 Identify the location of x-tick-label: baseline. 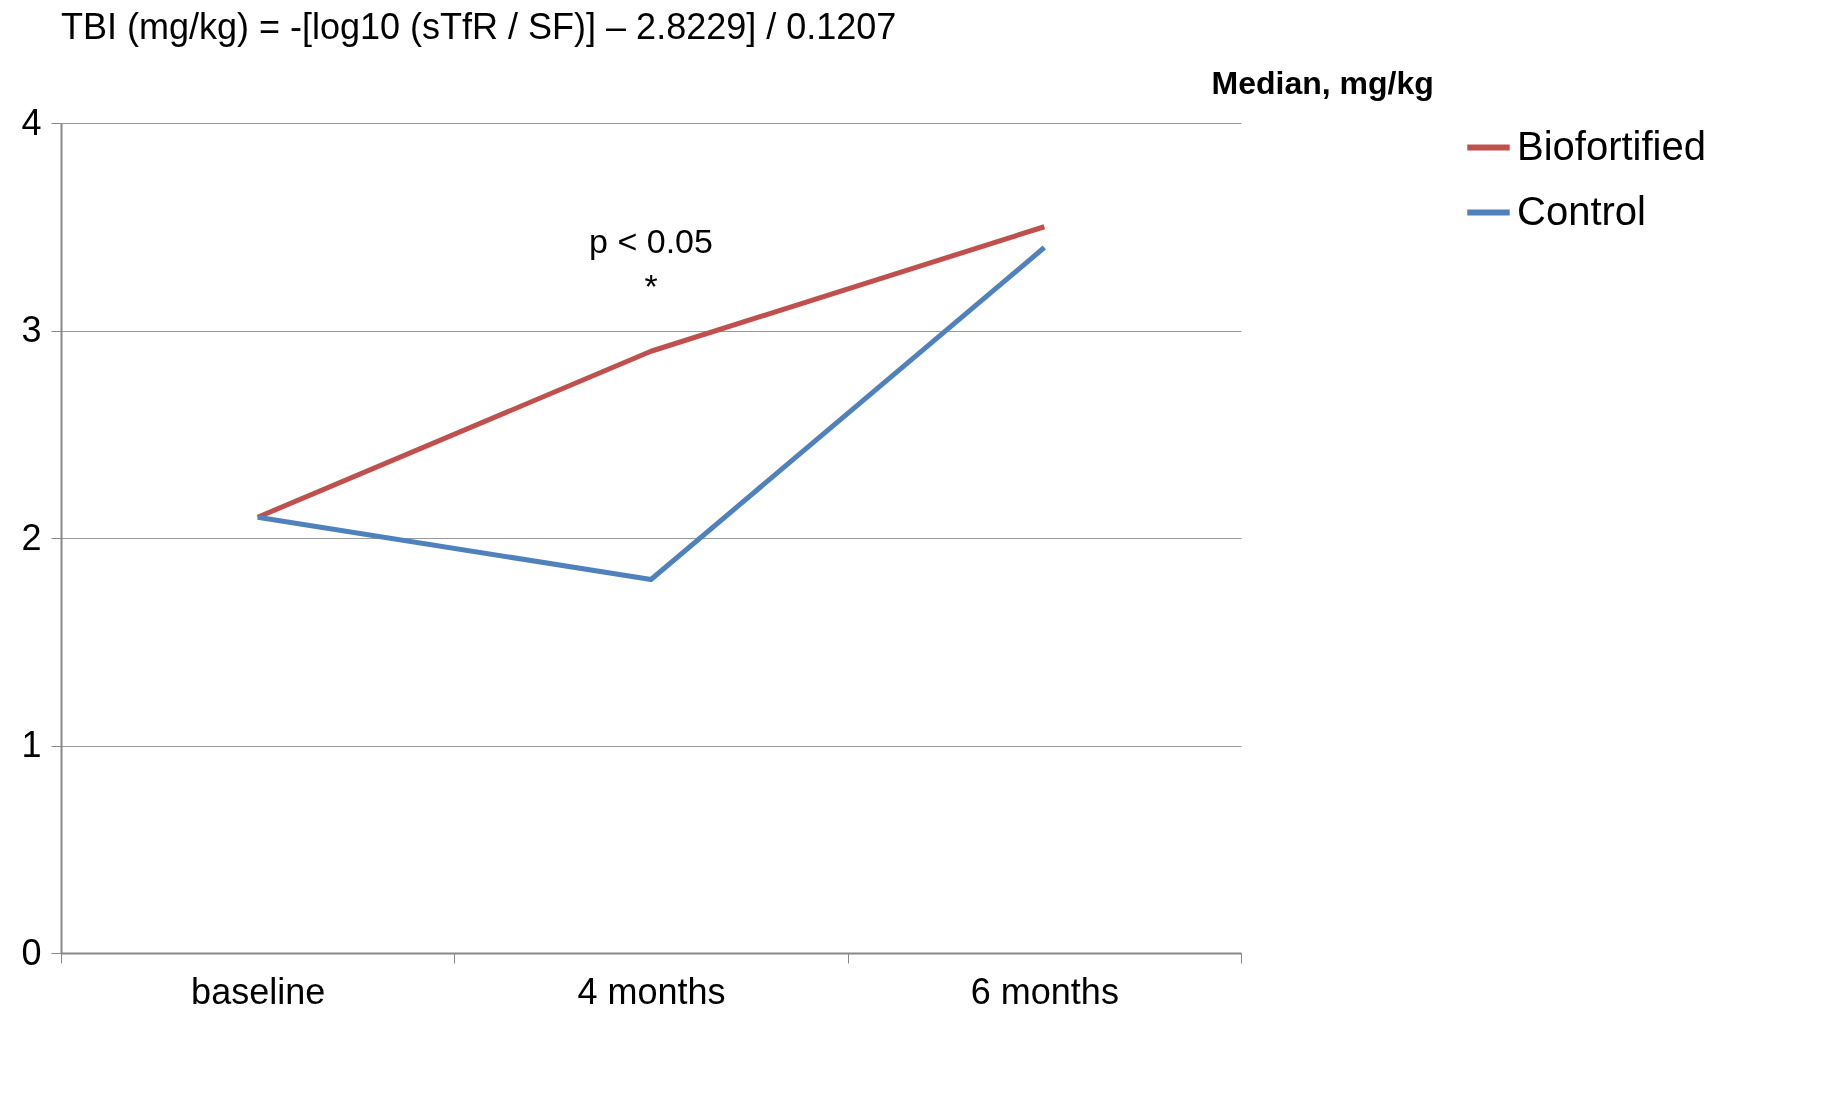
(258, 991).